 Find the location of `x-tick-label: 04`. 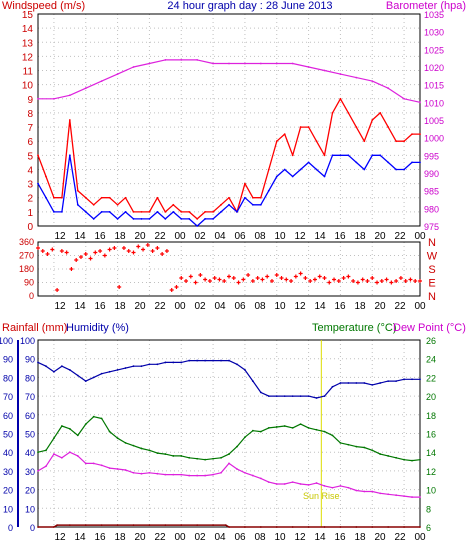

x-tick-label: 04 is located at coordinates (220, 236).